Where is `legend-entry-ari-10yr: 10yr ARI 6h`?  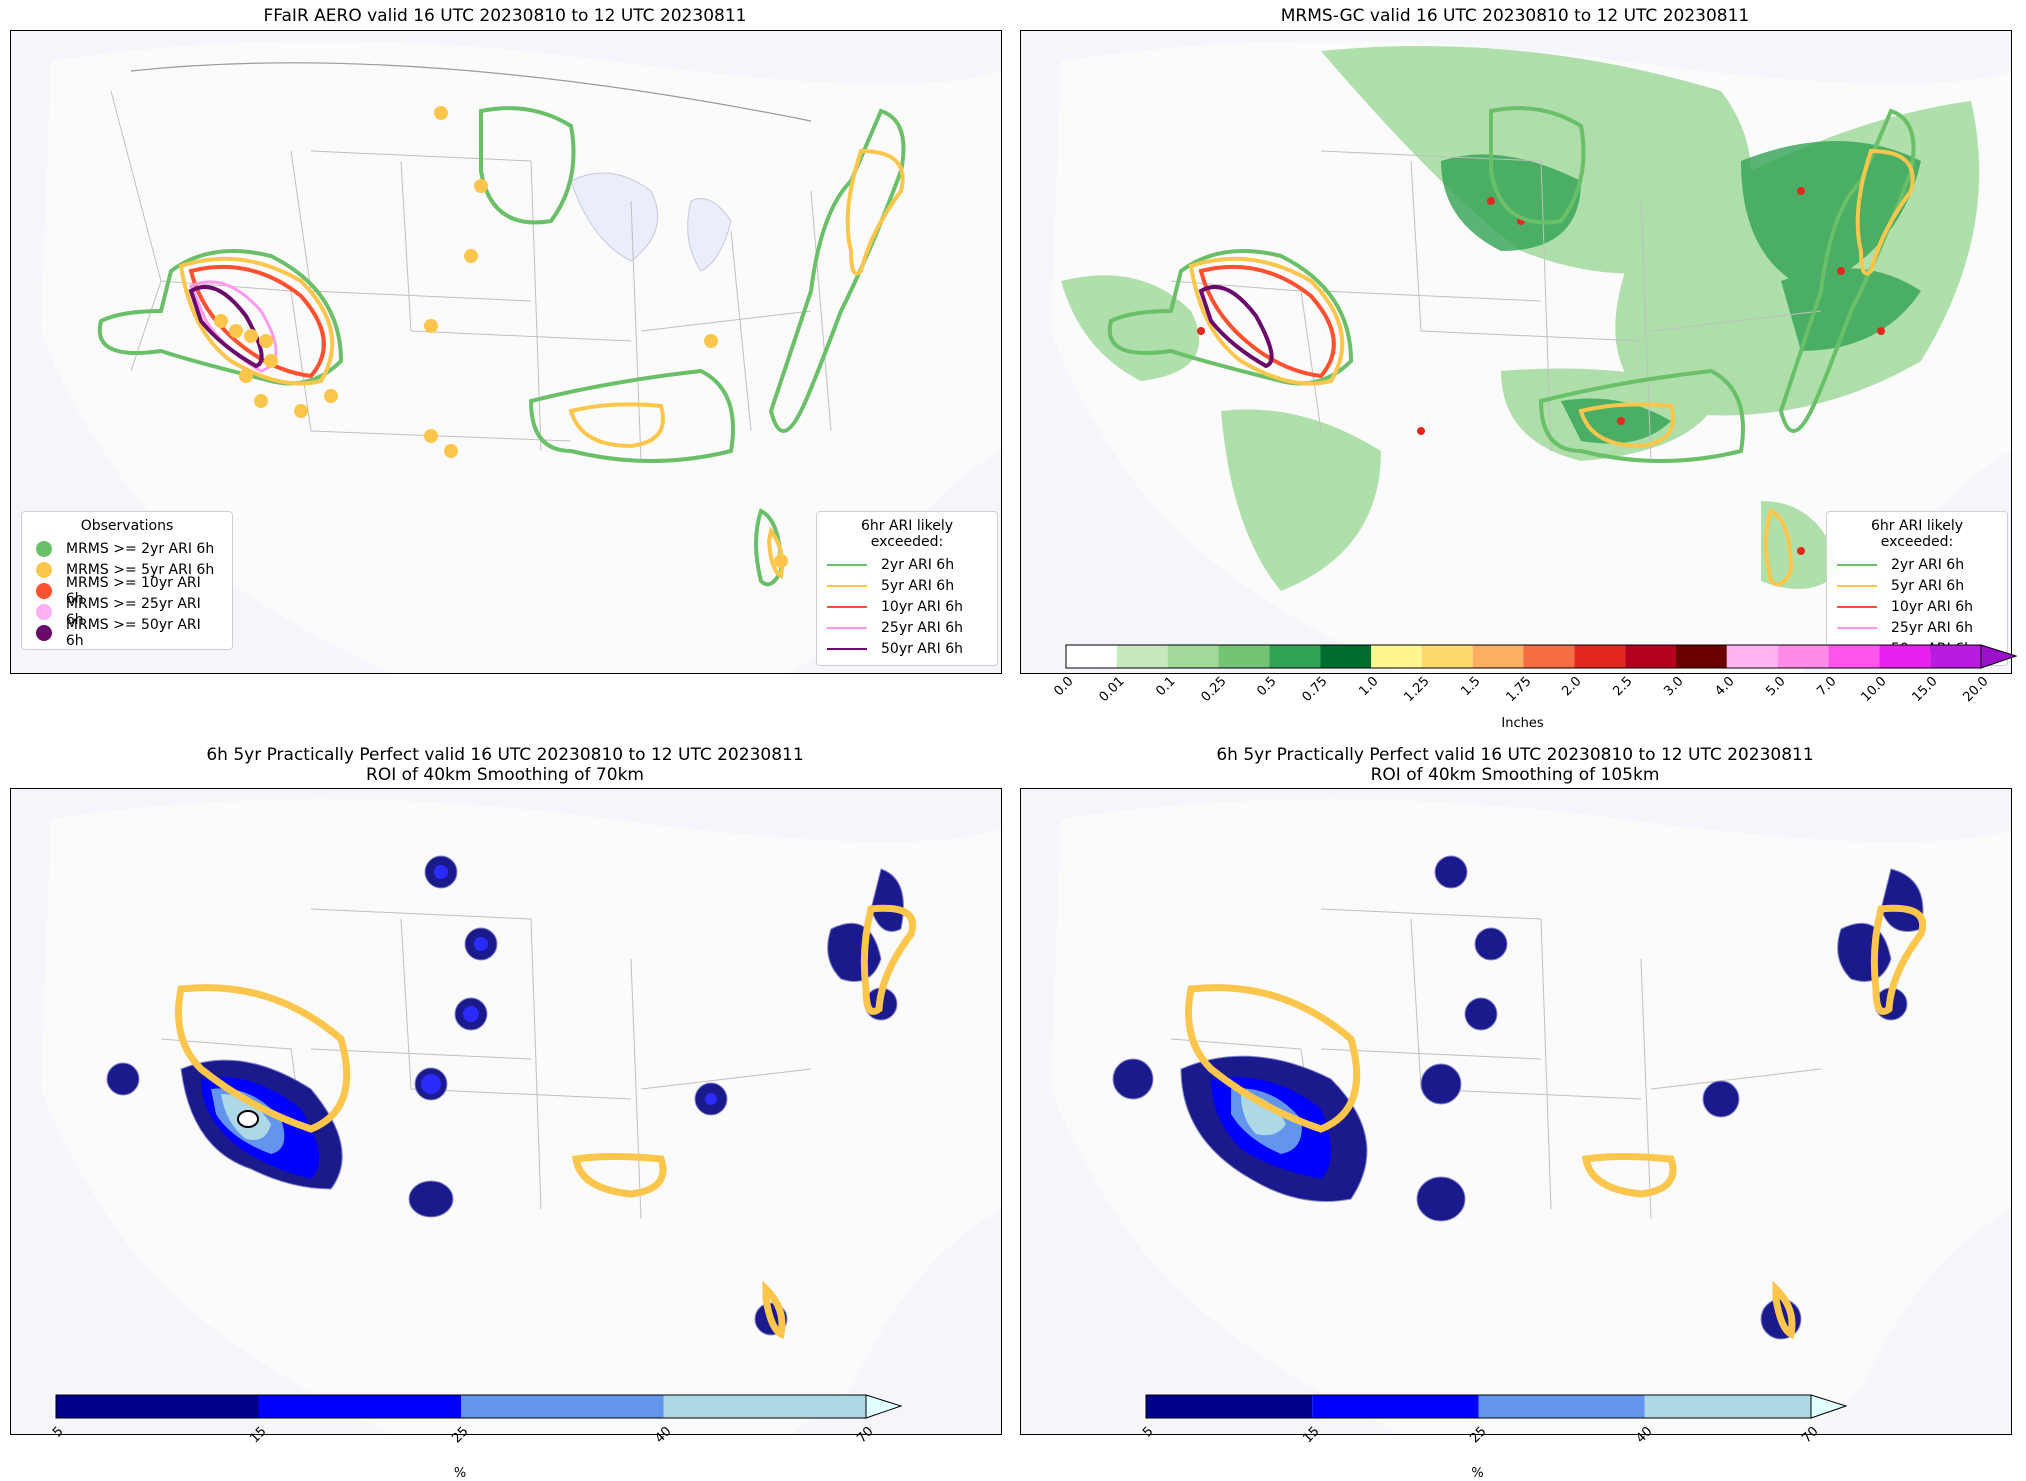
legend-entry-ari-10yr: 10yr ARI 6h is located at coordinates (907, 606).